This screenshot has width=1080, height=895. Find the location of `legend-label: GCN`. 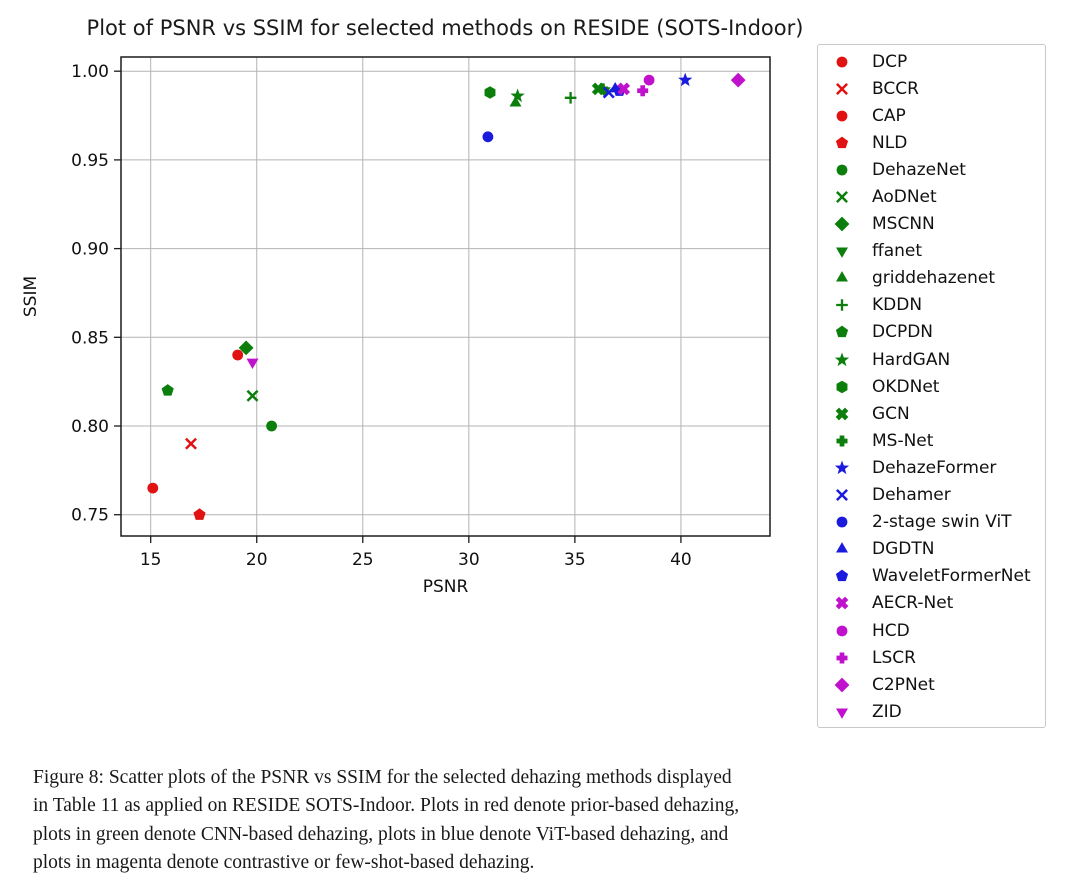

legend-label: GCN is located at coordinates (891, 413).